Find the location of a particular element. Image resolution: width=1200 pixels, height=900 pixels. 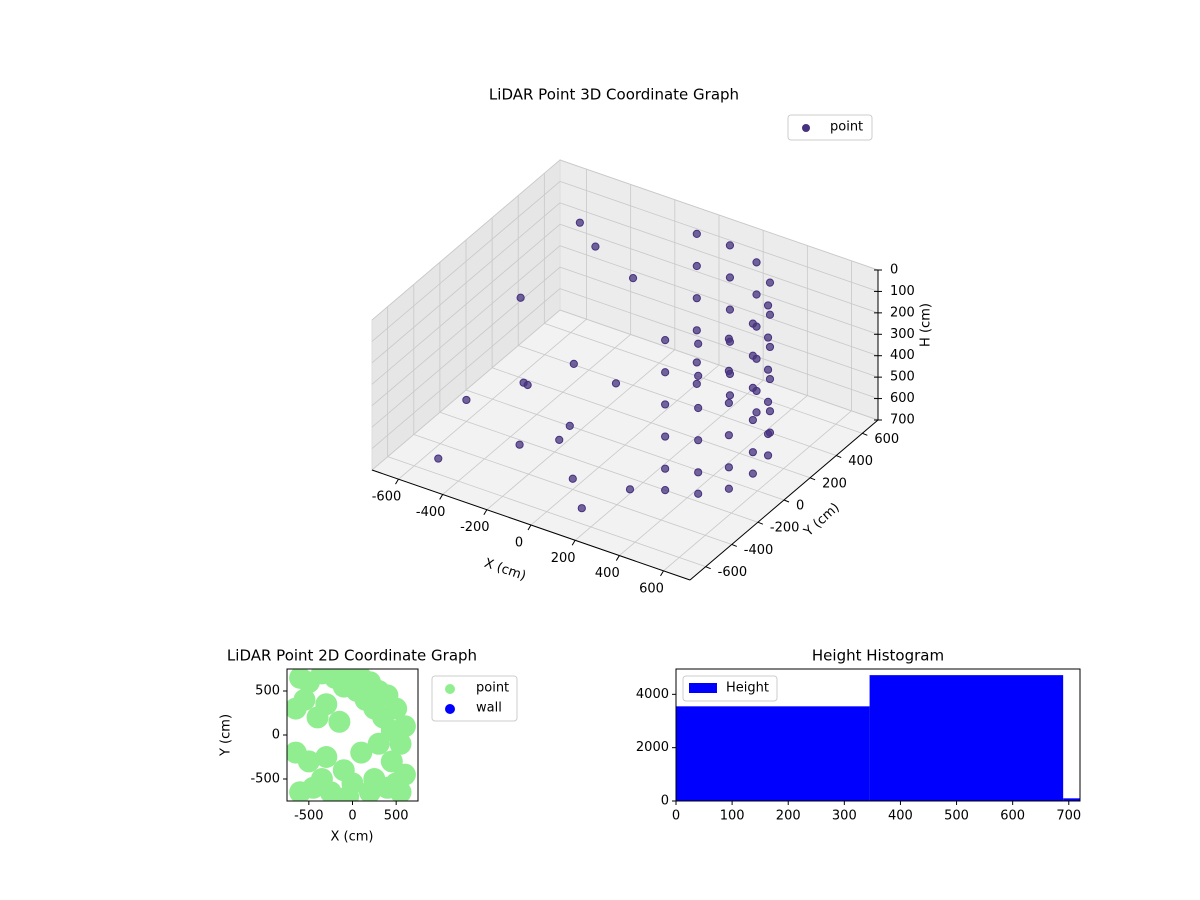

y-axis is located at coordinates (784, 500).